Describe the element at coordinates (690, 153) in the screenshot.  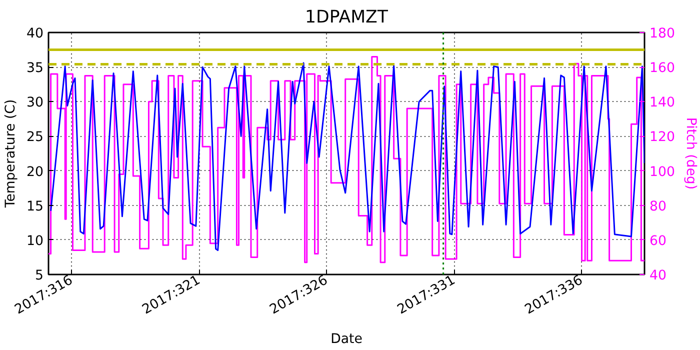
I see `y2-axis-title: Pitch (deg)` at that location.